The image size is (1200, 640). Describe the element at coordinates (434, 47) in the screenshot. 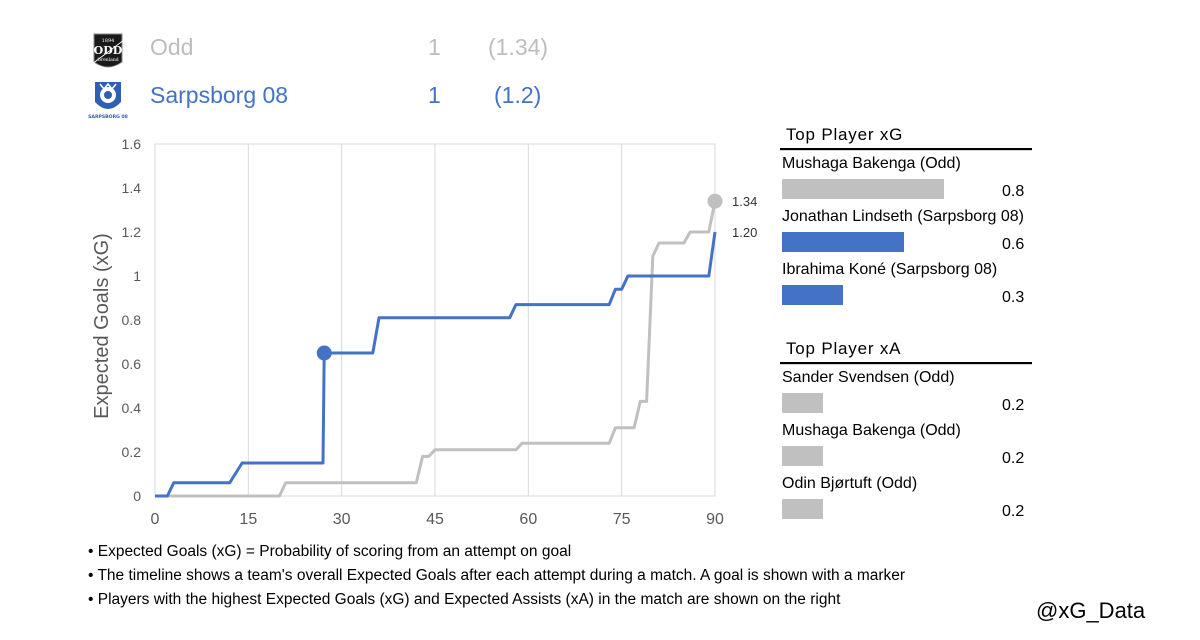

I see `team-goals-odd: 1` at that location.